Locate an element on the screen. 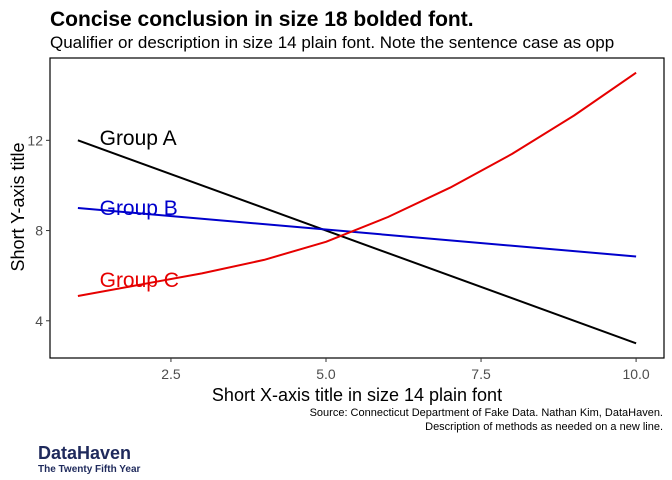 The width and height of the screenshot is (672, 480). x-axis: 2.5 5.0 7.5 10.0 is located at coordinates (405, 370).